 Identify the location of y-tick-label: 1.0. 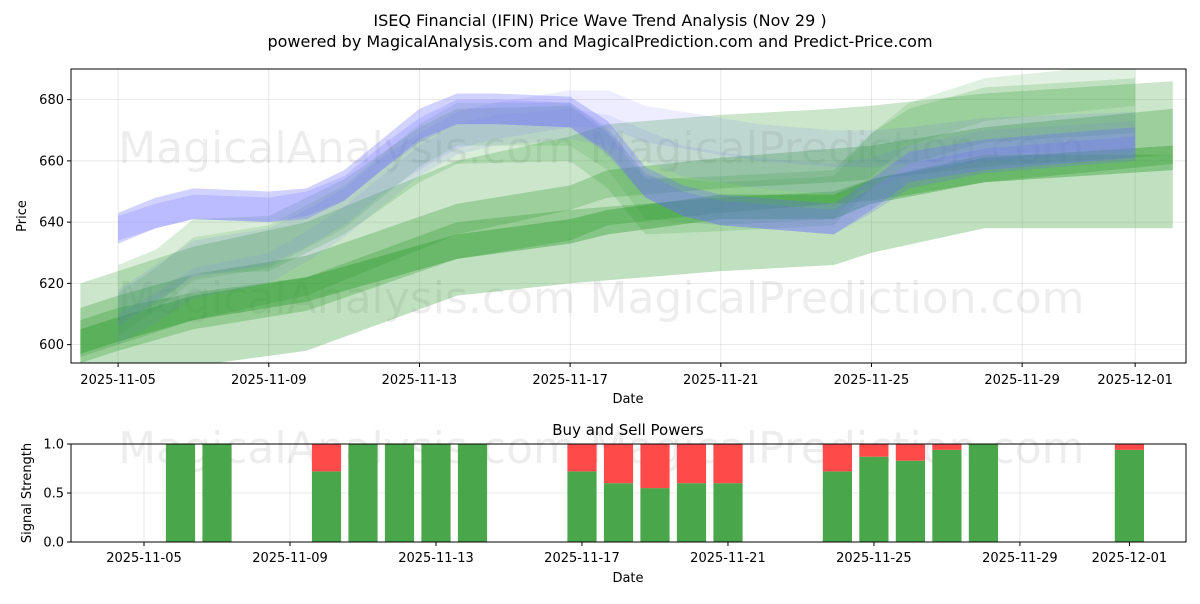
(53, 445).